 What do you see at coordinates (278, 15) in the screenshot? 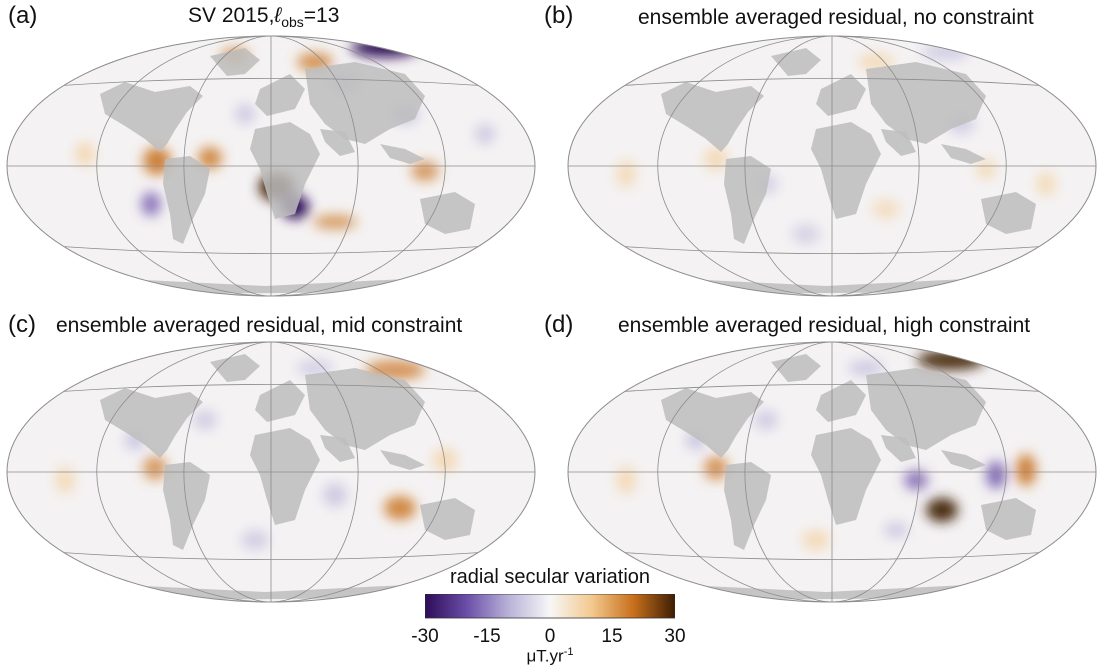
I see `title-ell: ℓ` at bounding box center [278, 15].